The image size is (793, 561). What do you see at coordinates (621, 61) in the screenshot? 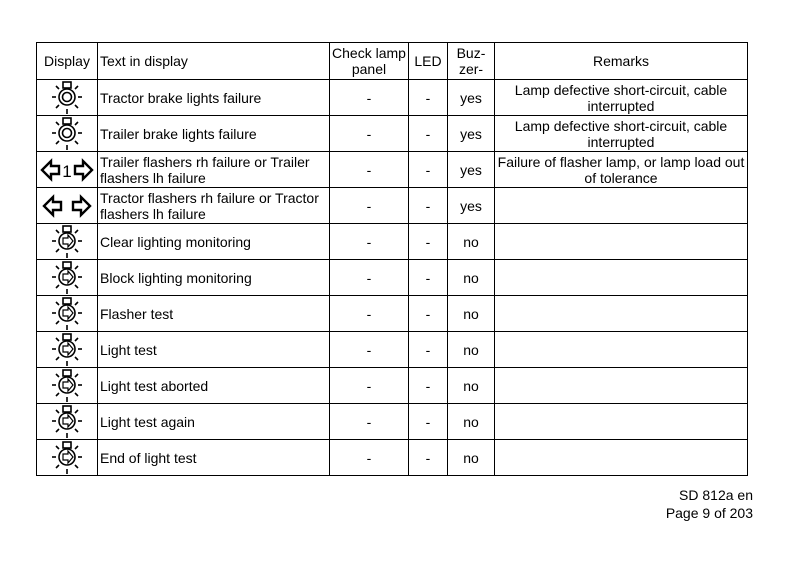
I see `header-remarks: Remarks` at bounding box center [621, 61].